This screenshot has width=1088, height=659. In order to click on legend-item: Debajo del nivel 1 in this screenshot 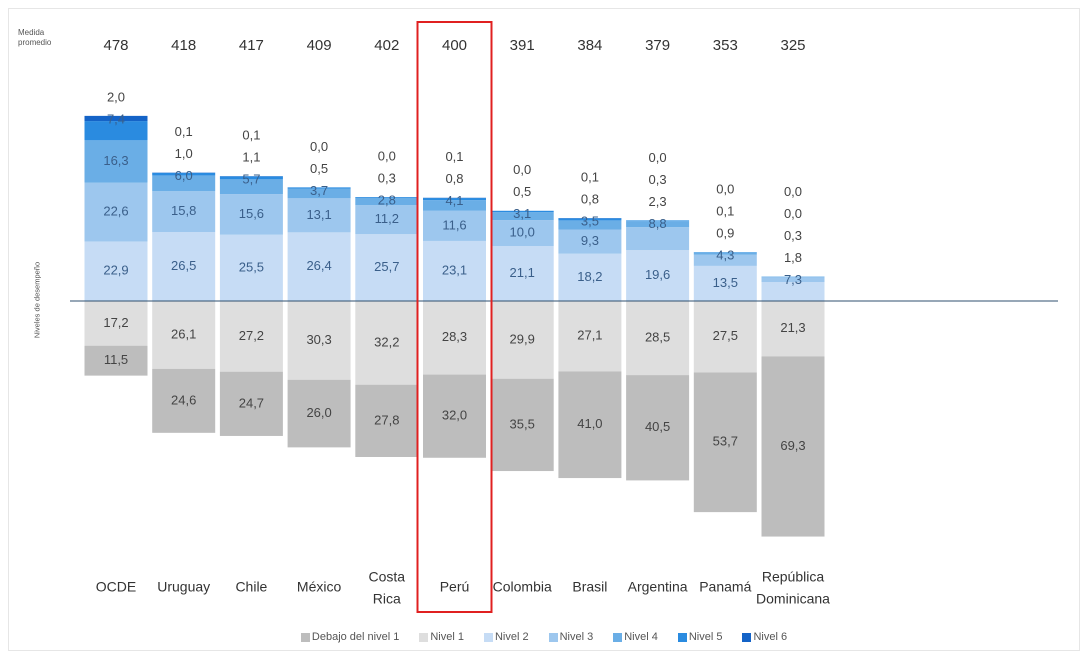, I will do `click(350, 637)`.